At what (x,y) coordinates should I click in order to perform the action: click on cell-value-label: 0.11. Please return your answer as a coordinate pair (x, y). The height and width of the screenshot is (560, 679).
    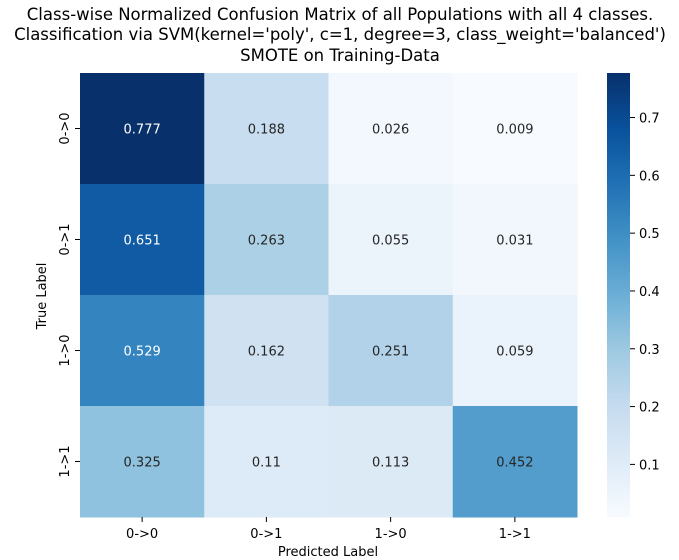
    Looking at the image, I should click on (266, 463).